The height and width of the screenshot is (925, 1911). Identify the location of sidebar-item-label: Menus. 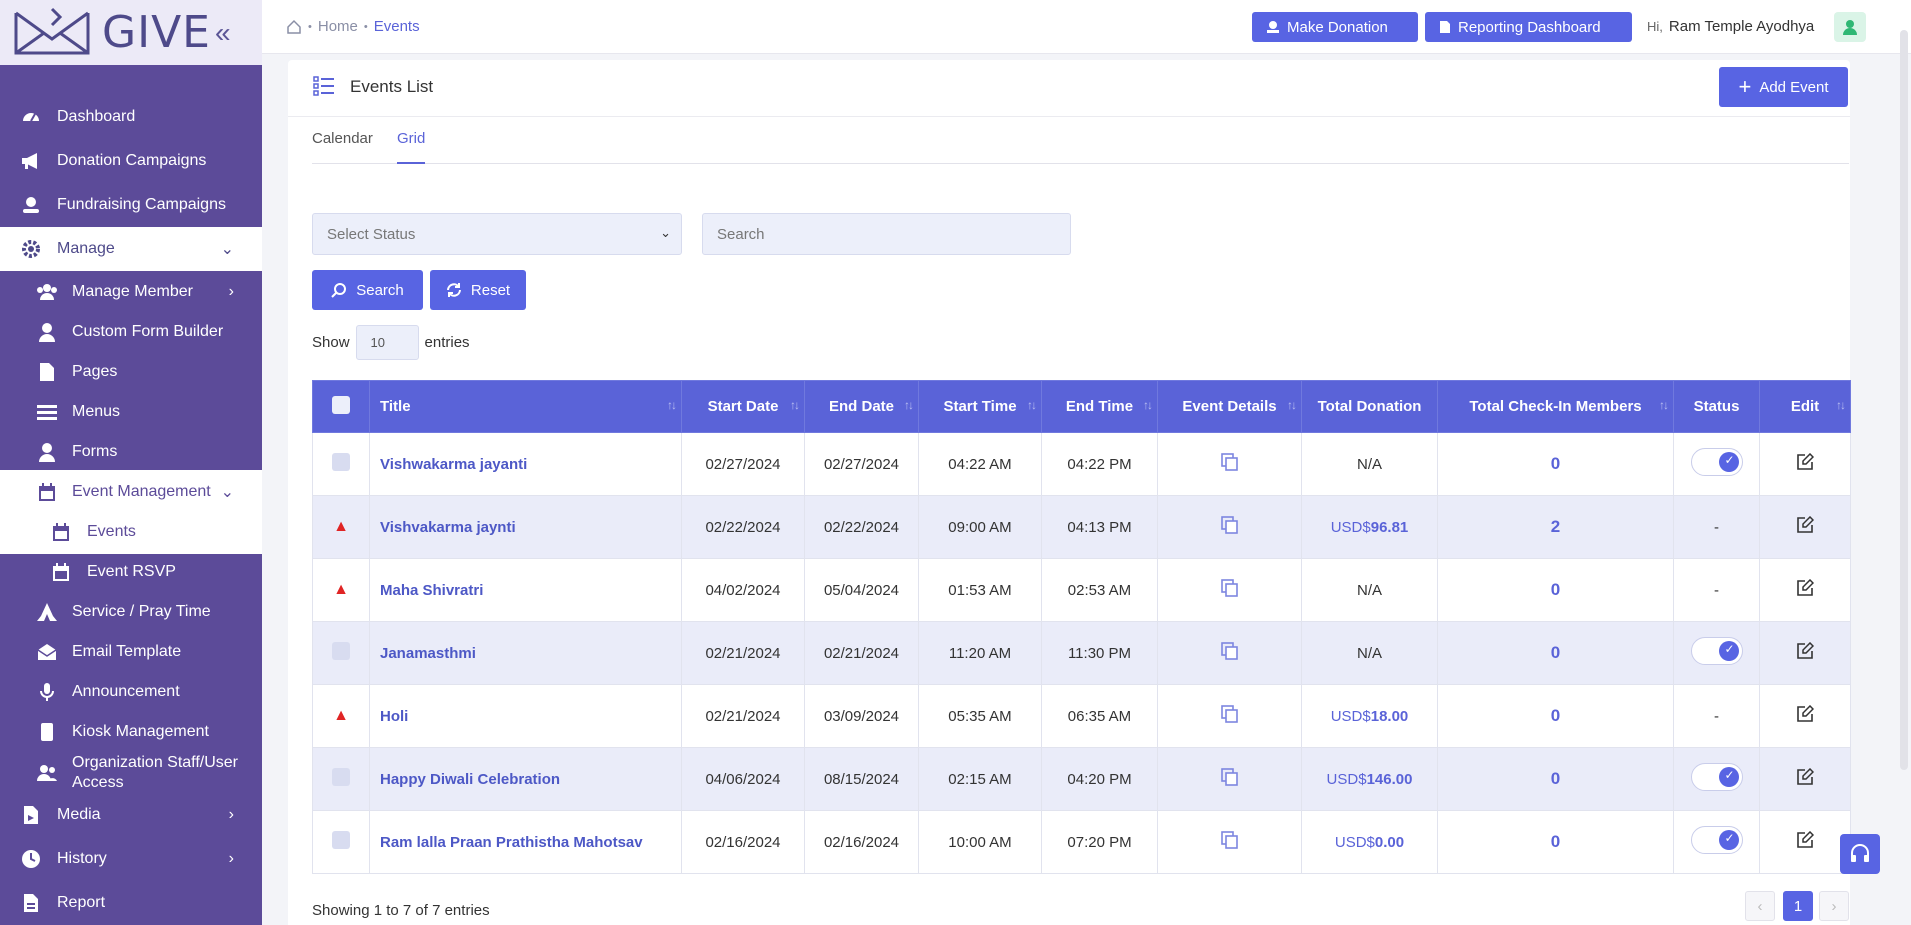
(96, 411).